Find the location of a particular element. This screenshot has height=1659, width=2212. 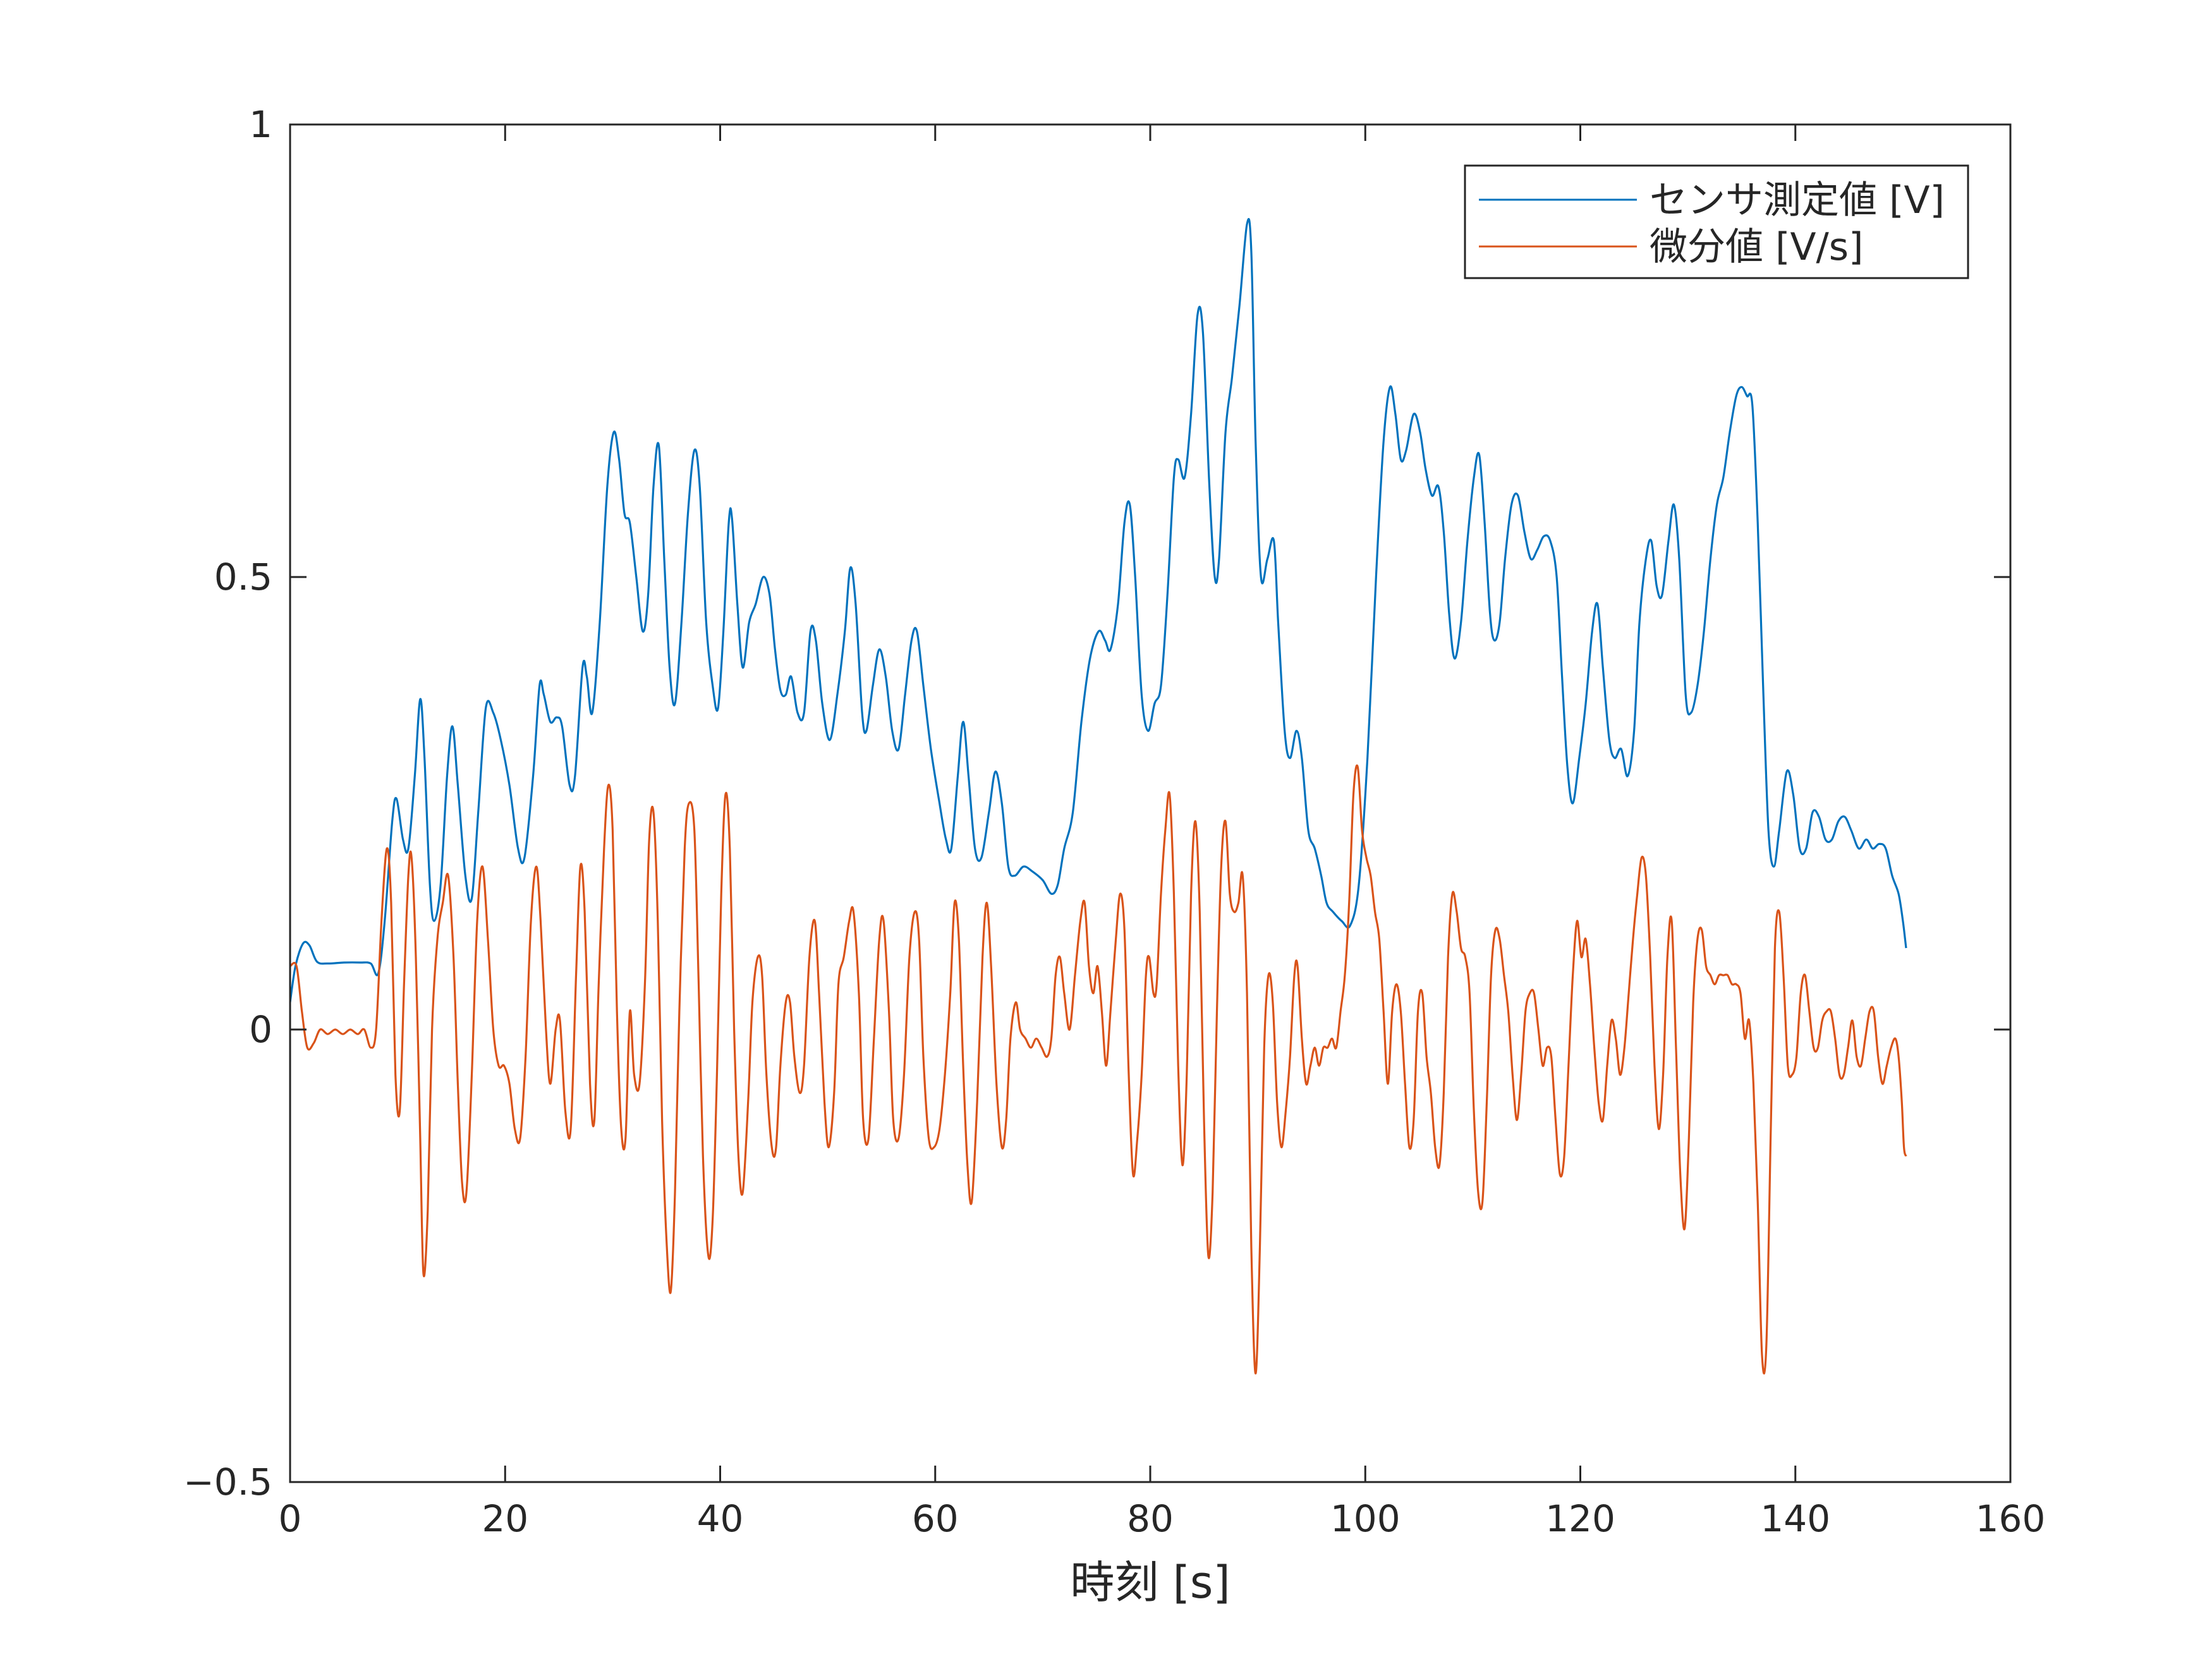

y-tick-label: −0.5 is located at coordinates (227, 1482).